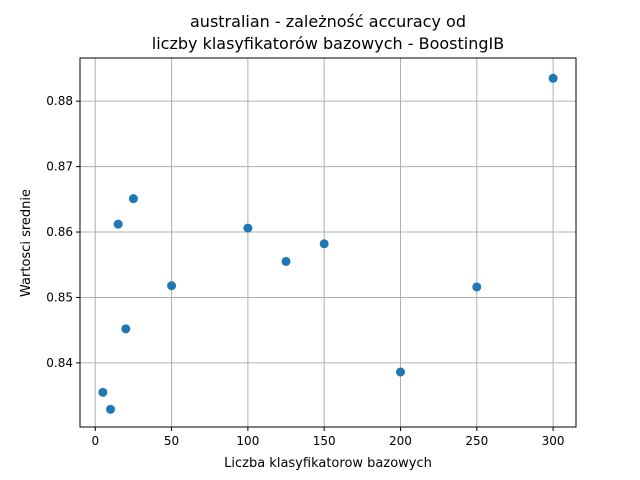 The height and width of the screenshot is (480, 640). I want to click on x-tick-label: 200, so click(400, 441).